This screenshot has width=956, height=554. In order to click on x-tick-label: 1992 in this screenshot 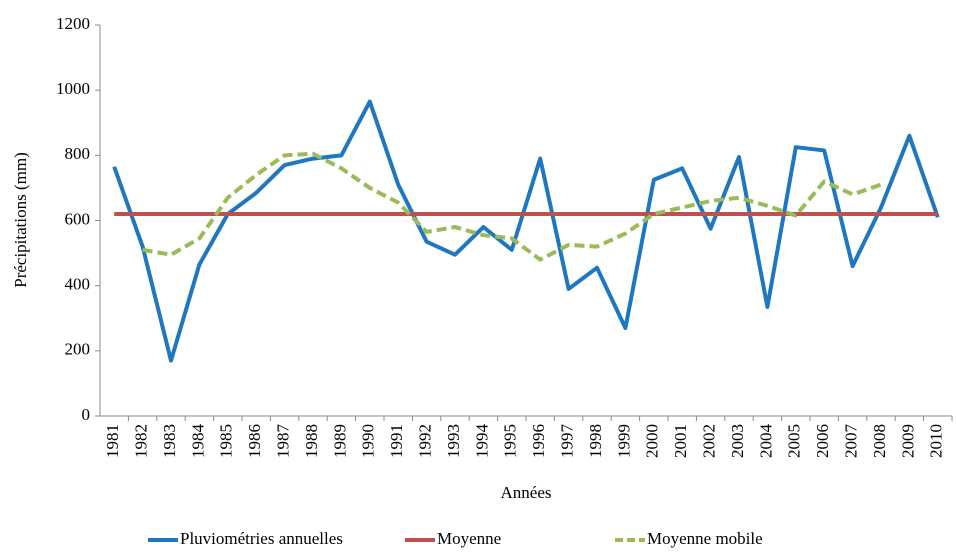, I will do `click(425, 441)`.